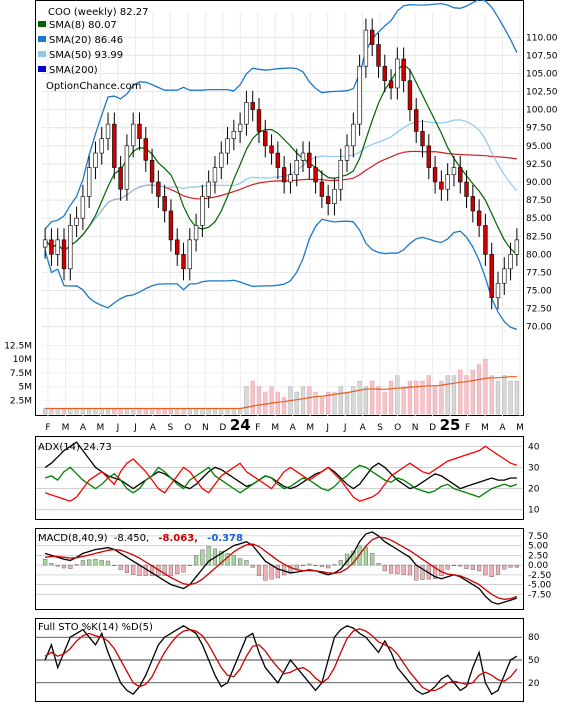 This screenshot has width=566, height=706. Describe the element at coordinates (42, 39) in the screenshot. I see `legend-swatch-sma20` at that location.